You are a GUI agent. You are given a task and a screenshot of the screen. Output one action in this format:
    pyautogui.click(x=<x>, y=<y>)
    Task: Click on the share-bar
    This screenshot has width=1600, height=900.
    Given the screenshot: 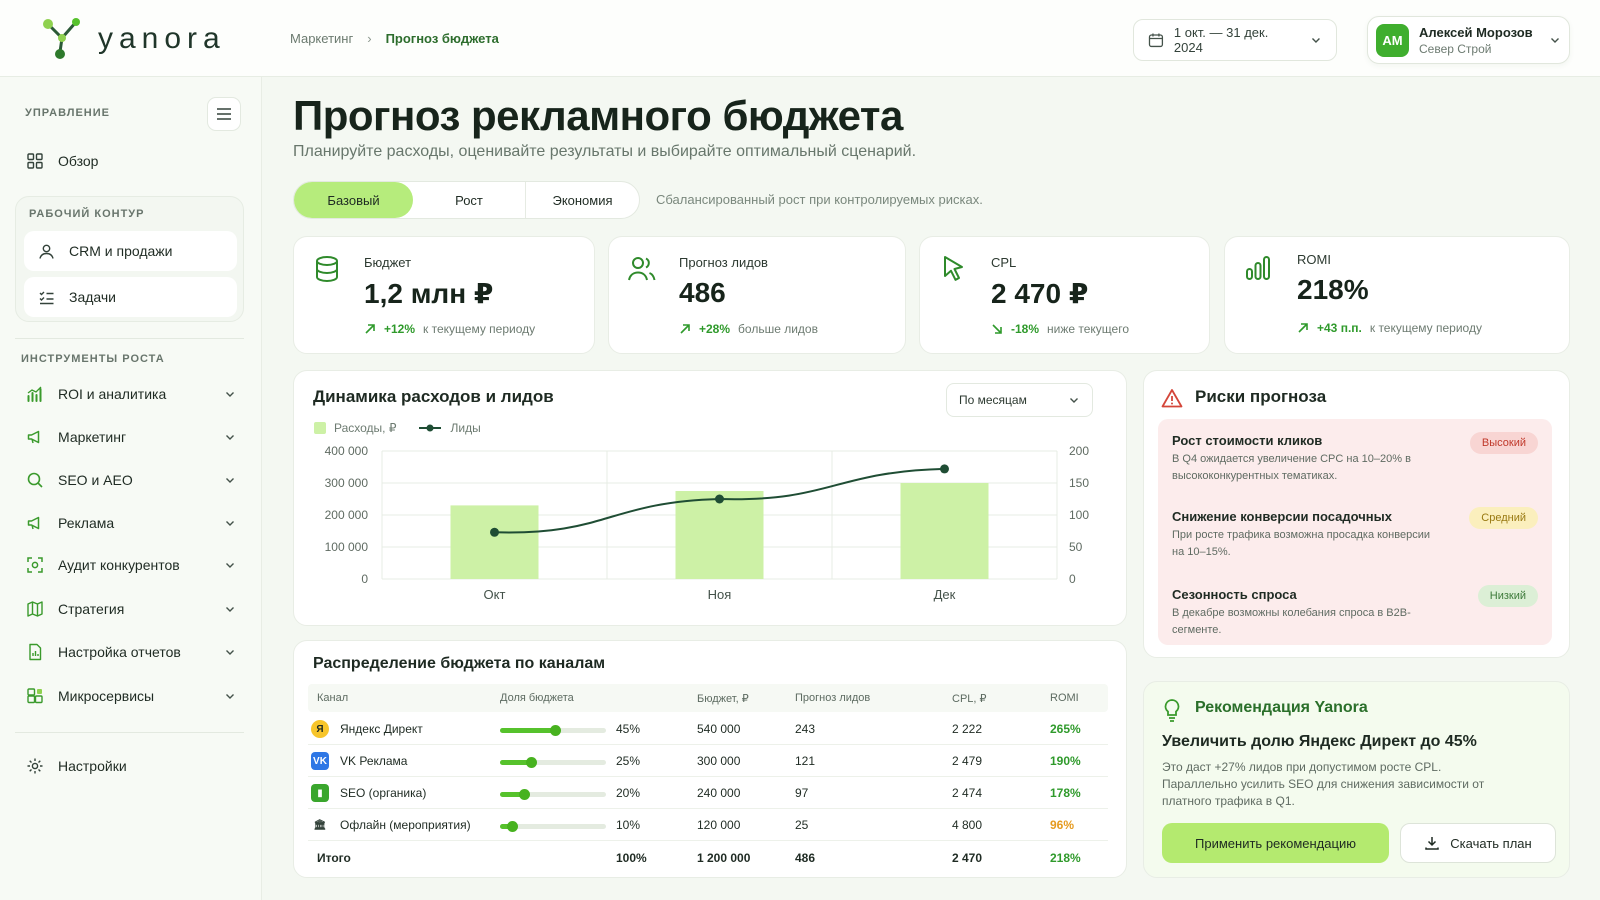 What is the action you would take?
    pyautogui.click(x=553, y=730)
    